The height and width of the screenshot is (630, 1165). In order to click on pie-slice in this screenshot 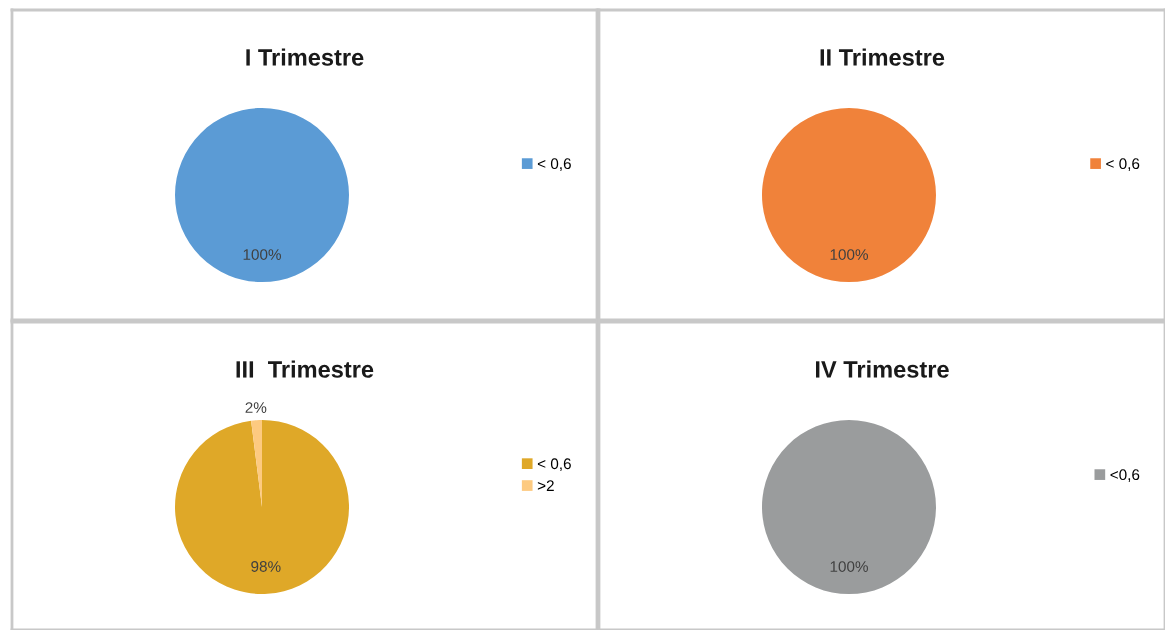, I will do `click(262, 507)`.